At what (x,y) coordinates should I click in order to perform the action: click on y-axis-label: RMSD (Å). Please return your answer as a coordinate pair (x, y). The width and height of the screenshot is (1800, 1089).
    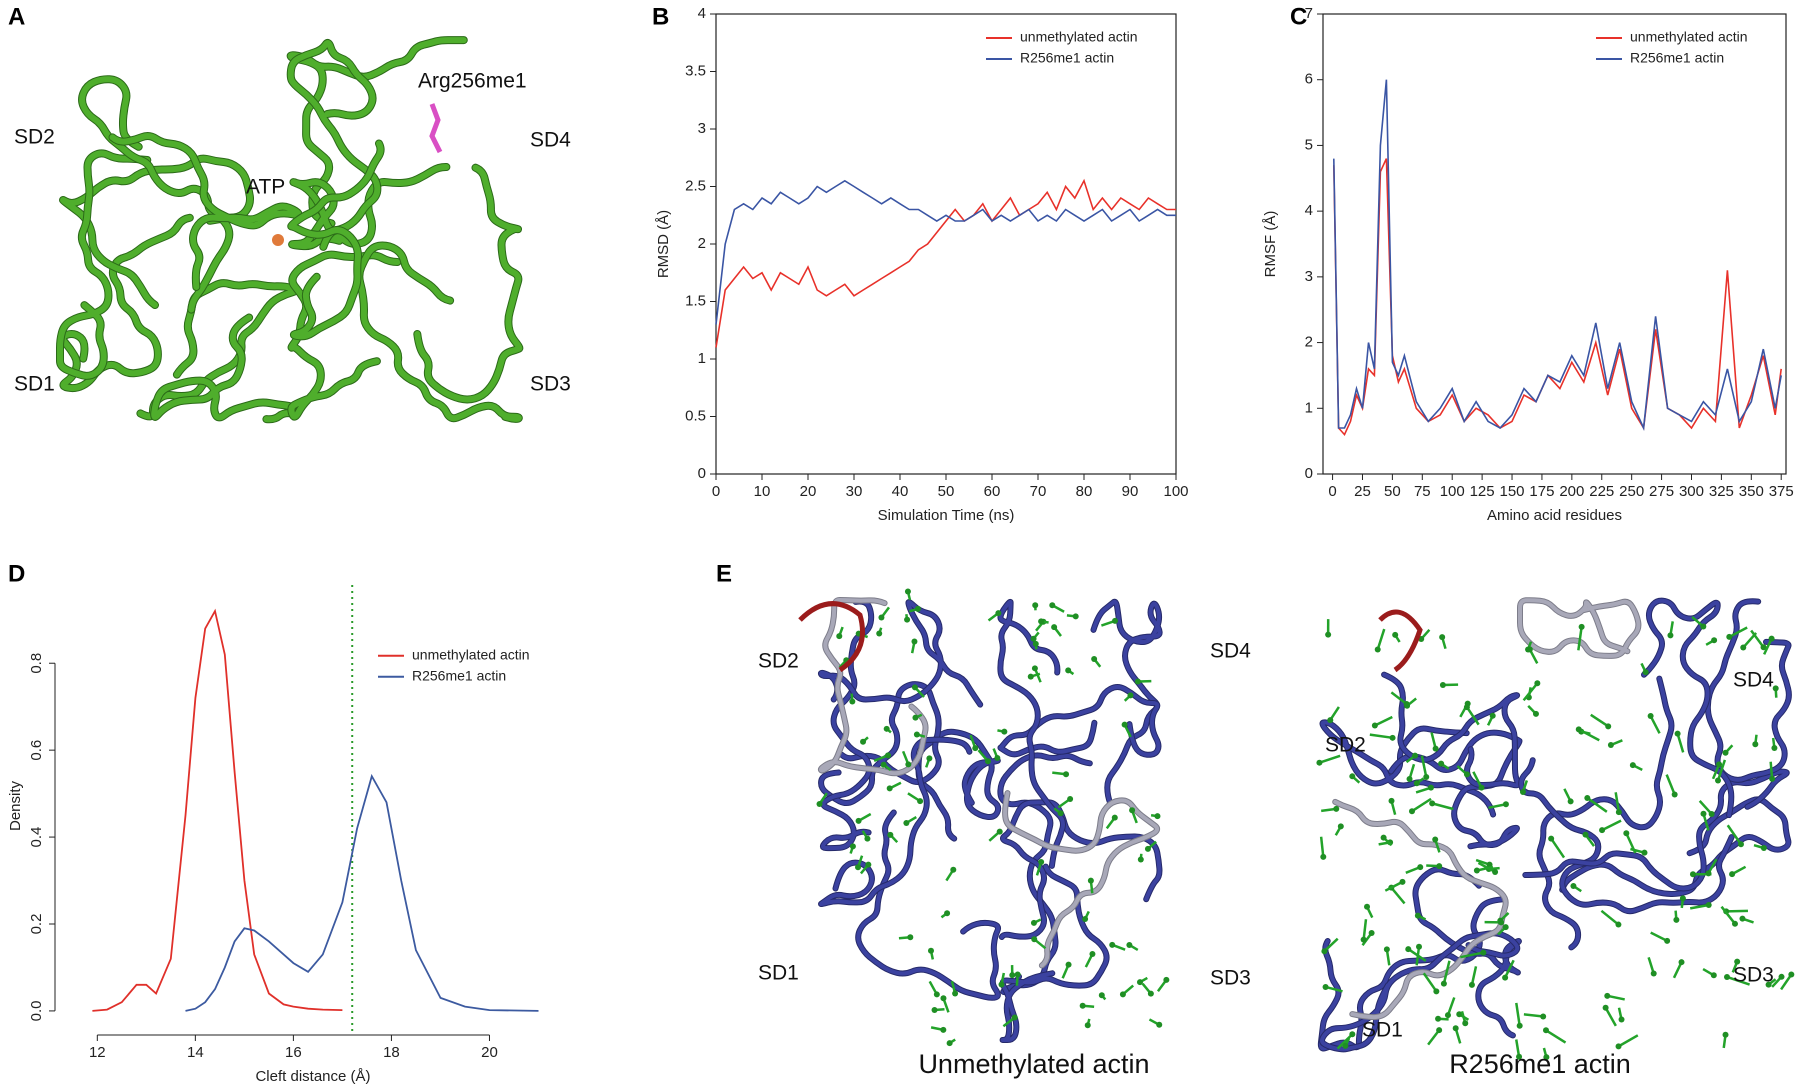
    Looking at the image, I should click on (663, 244).